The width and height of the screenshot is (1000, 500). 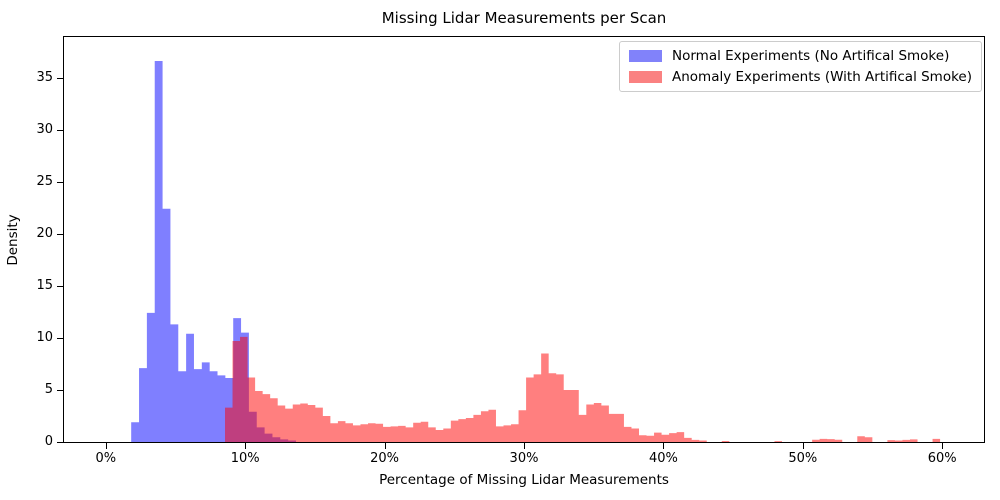 I want to click on chart-title: Missing Lidar Measurements per Scan, so click(x=524, y=18).